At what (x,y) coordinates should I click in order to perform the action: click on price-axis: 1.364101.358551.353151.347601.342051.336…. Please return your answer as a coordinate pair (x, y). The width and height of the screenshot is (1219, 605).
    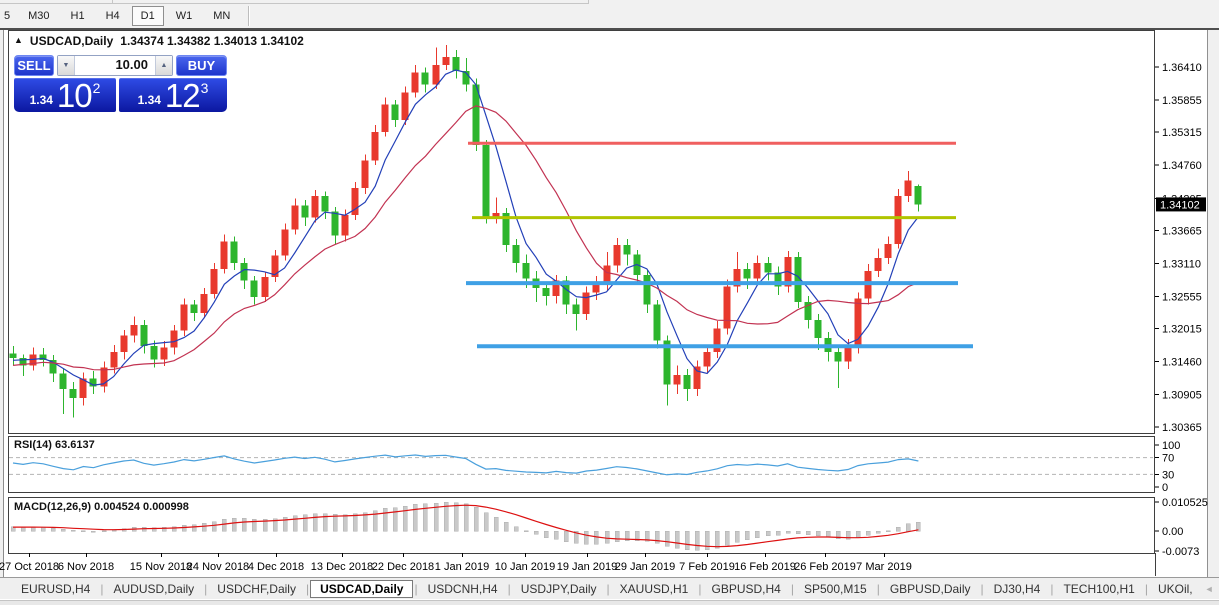
    Looking at the image, I should click on (1180, 248).